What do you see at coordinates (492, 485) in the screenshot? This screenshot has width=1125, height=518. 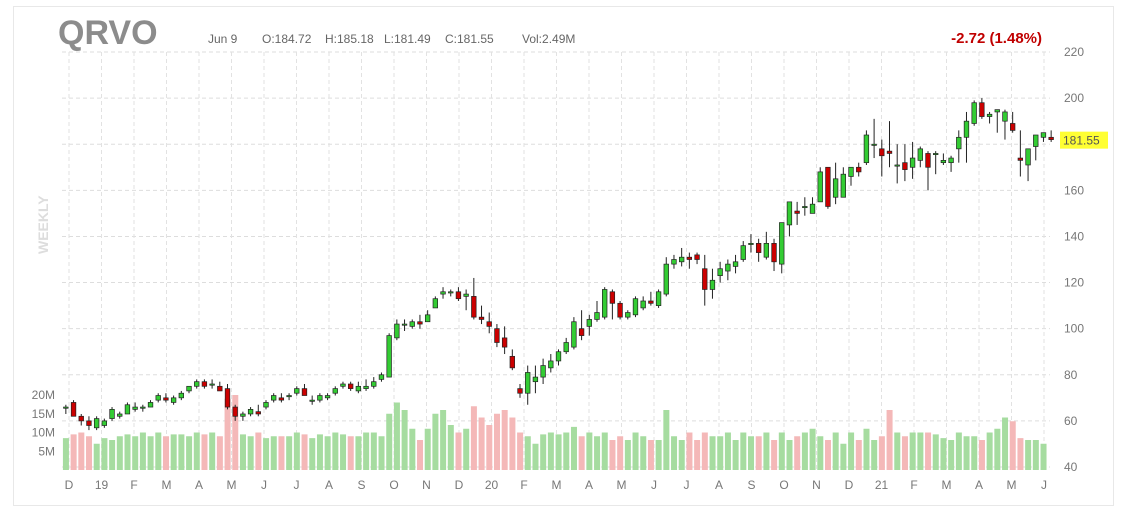 I see `x-tick-label: 20` at bounding box center [492, 485].